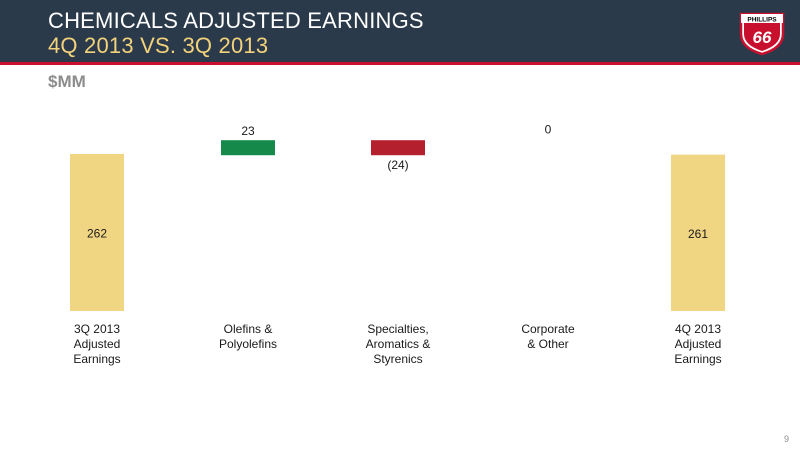 Image resolution: width=800 pixels, height=450 pixels. I want to click on data-label-2: 23, so click(248, 131).